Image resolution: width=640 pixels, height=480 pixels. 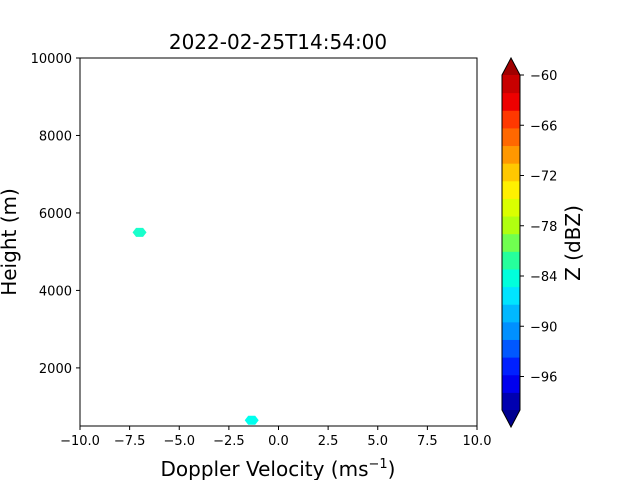 What do you see at coordinates (10, 242) in the screenshot?
I see `y-axis-label: Height (m)` at bounding box center [10, 242].